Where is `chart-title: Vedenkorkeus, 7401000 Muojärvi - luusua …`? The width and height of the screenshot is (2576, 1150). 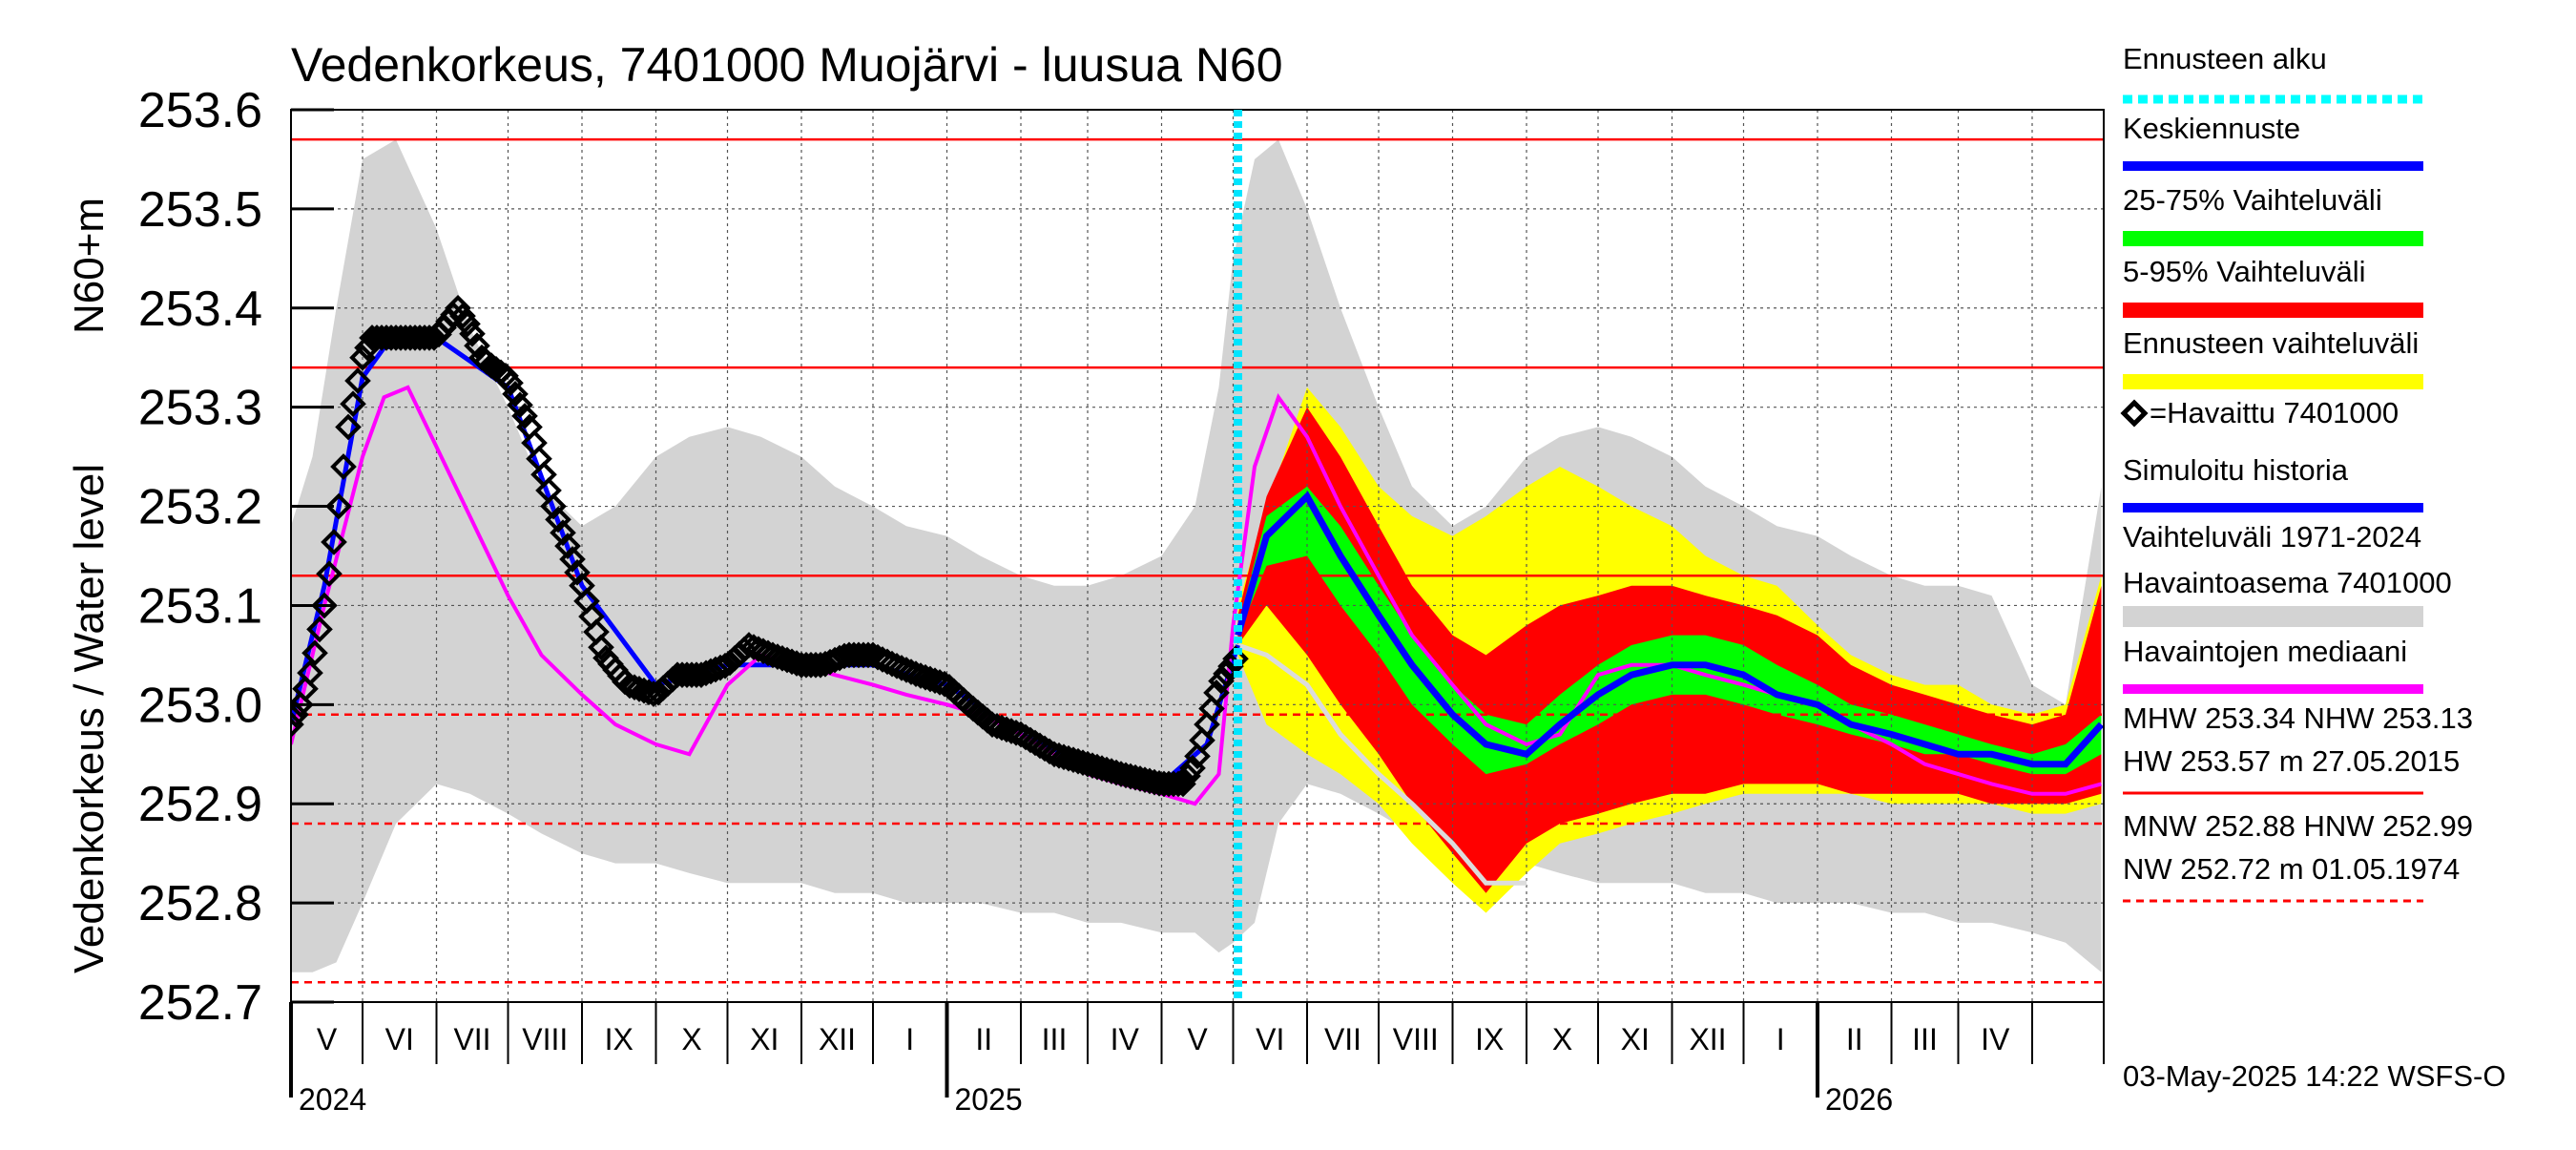
chart-title: Vedenkorkeus, 7401000 Muojärvi - luusua … is located at coordinates (787, 65).